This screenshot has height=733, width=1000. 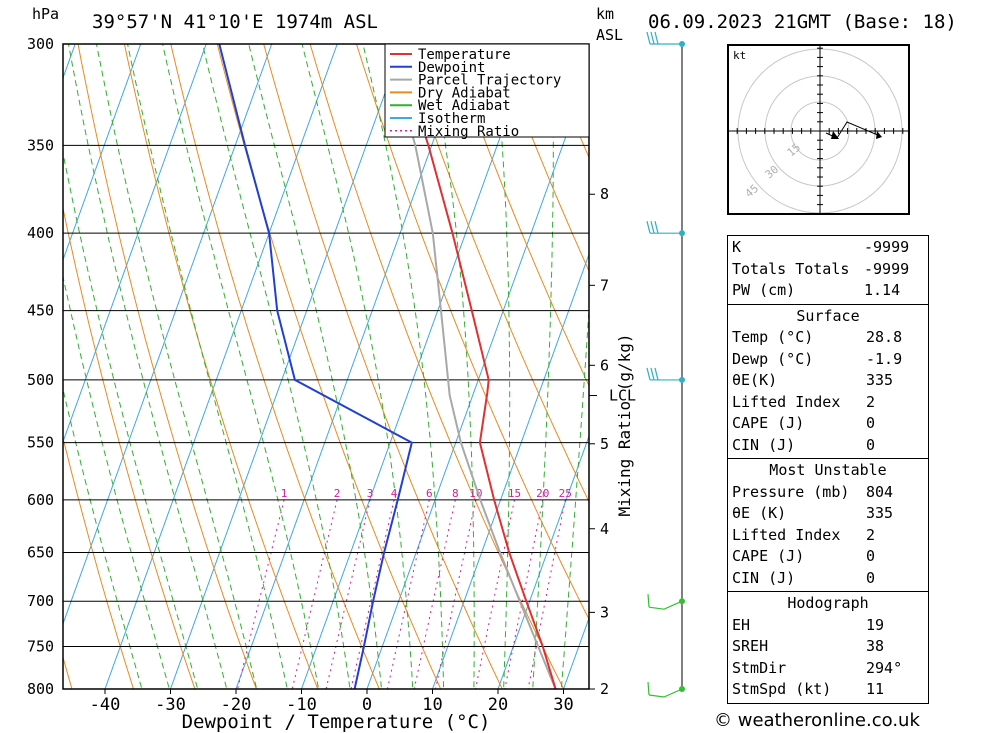 I want to click on index-label: Totals Totals, so click(x=791, y=268).